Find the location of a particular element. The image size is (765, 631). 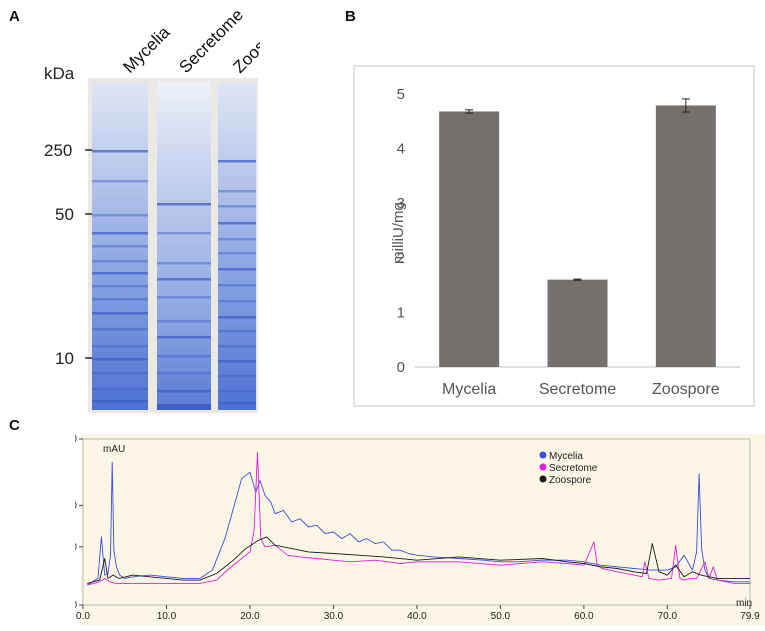

panel-label-c: C is located at coordinates (14, 425).